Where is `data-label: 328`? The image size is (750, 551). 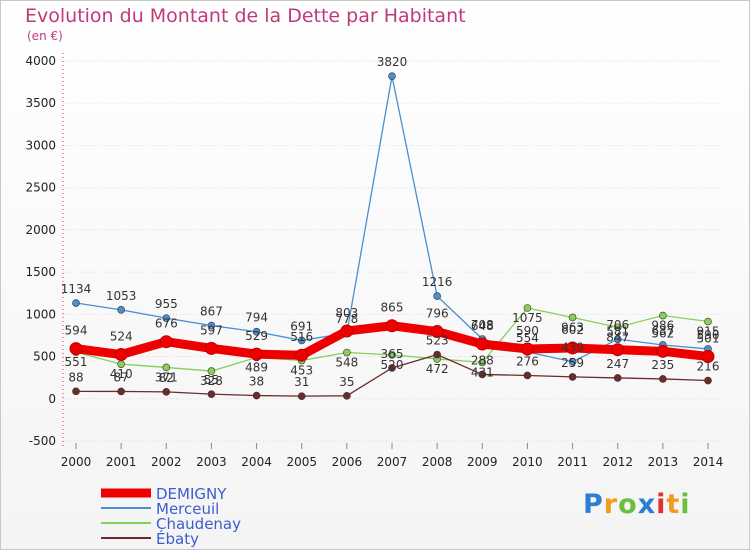
data-label: 328 is located at coordinates (211, 381).